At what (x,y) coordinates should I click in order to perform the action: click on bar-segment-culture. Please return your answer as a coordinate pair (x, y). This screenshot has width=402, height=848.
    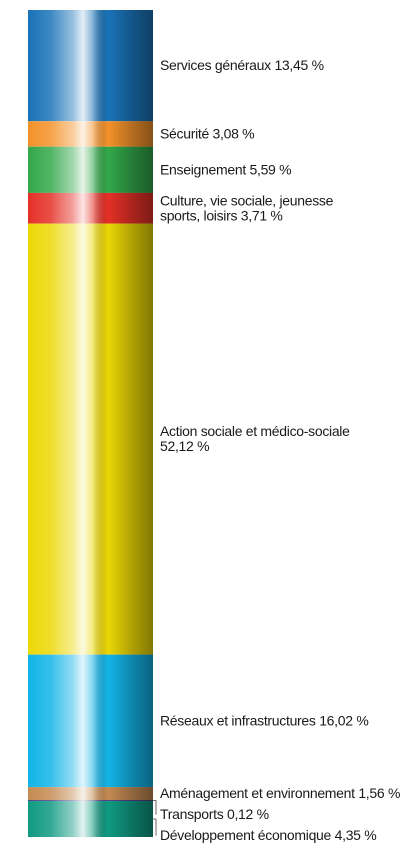
    Looking at the image, I should click on (90, 208).